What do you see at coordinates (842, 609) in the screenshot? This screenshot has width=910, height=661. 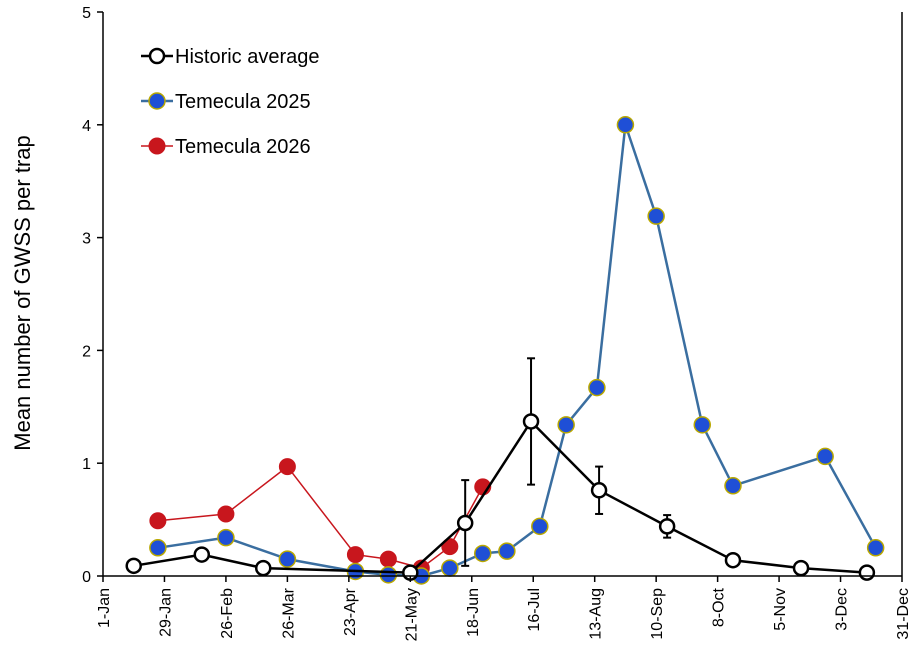 I see `x-tick-label: 3-Dec` at bounding box center [842, 609].